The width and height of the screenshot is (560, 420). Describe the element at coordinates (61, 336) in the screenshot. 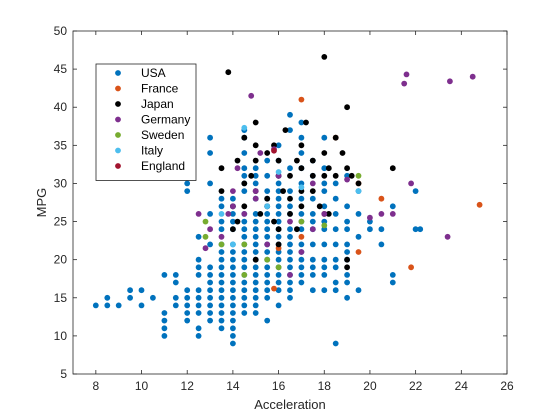

I see `y-tick-label: 10` at that location.